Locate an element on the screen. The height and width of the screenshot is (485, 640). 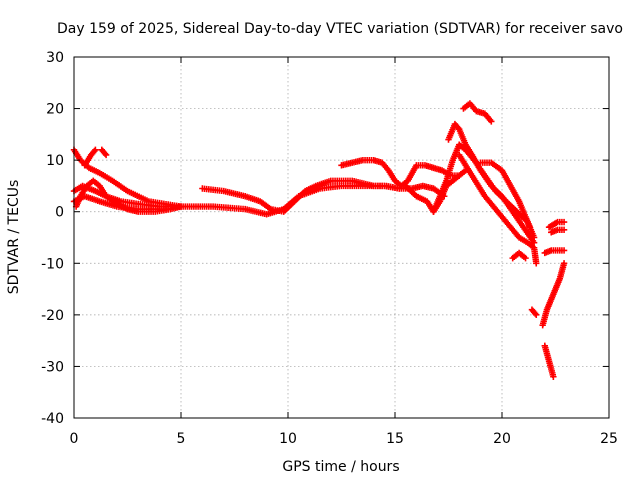
data-series-arc-t is located at coordinates (556, 224).